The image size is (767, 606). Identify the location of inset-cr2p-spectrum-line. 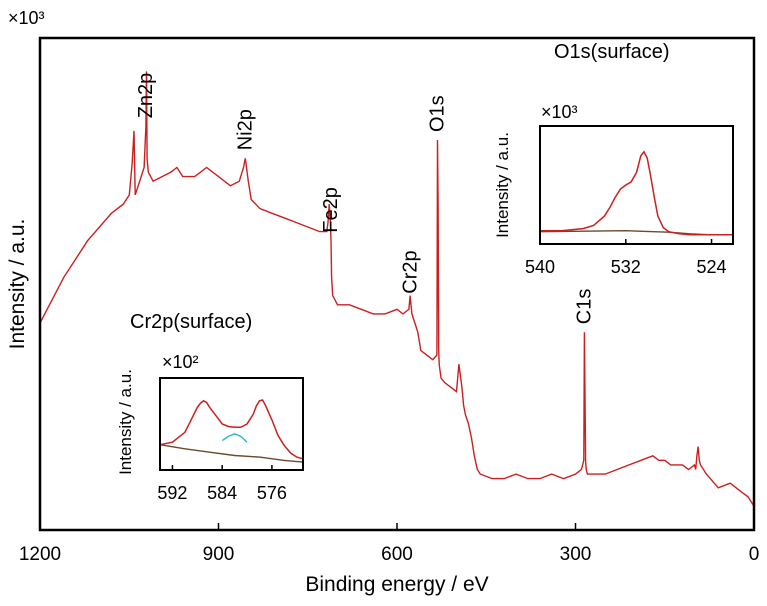
(231, 429).